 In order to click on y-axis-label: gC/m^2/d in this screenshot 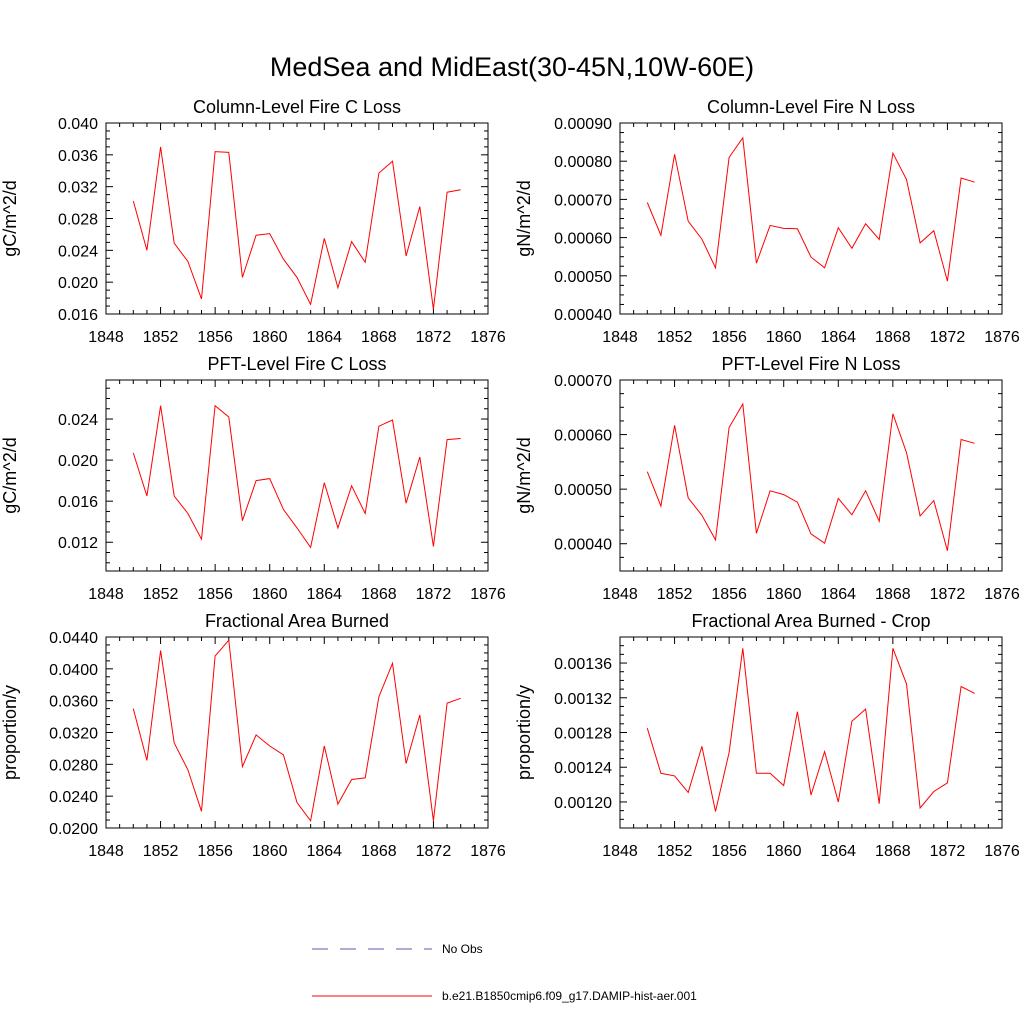, I will do `click(10, 218)`.